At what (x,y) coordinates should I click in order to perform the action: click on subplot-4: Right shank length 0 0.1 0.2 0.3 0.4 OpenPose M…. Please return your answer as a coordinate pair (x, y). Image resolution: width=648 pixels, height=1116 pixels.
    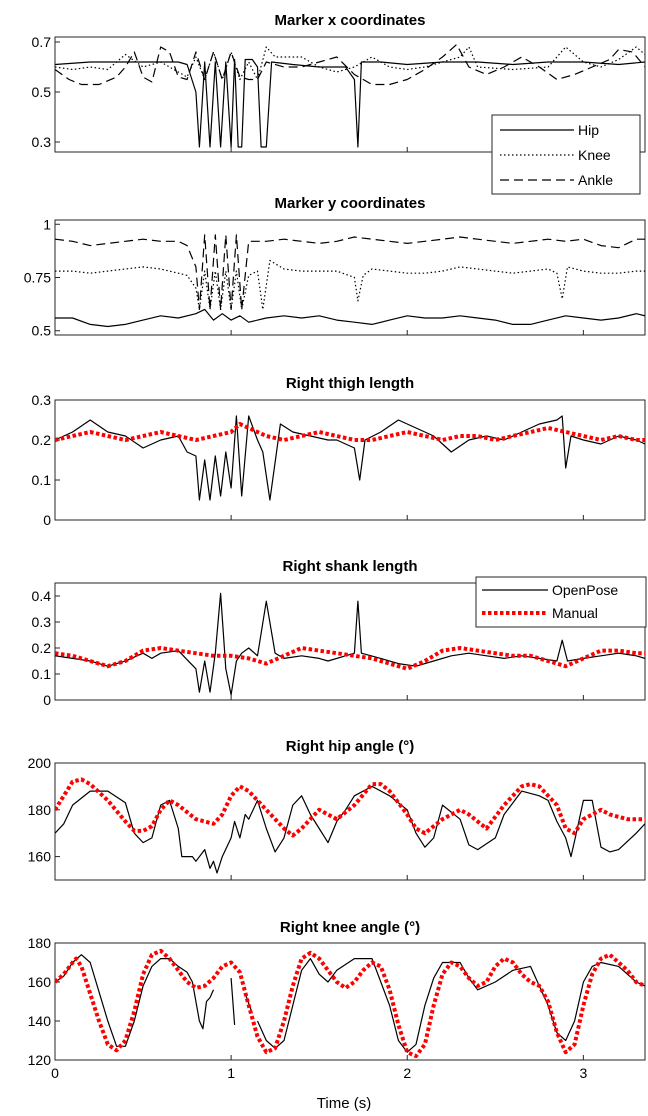
    Looking at the image, I should click on (339, 633).